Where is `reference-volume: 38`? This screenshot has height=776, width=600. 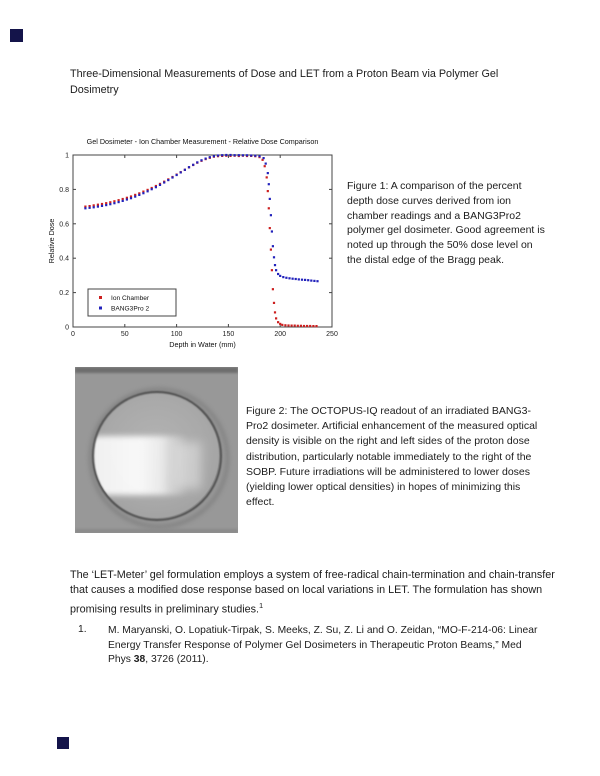 reference-volume: 38 is located at coordinates (139, 659).